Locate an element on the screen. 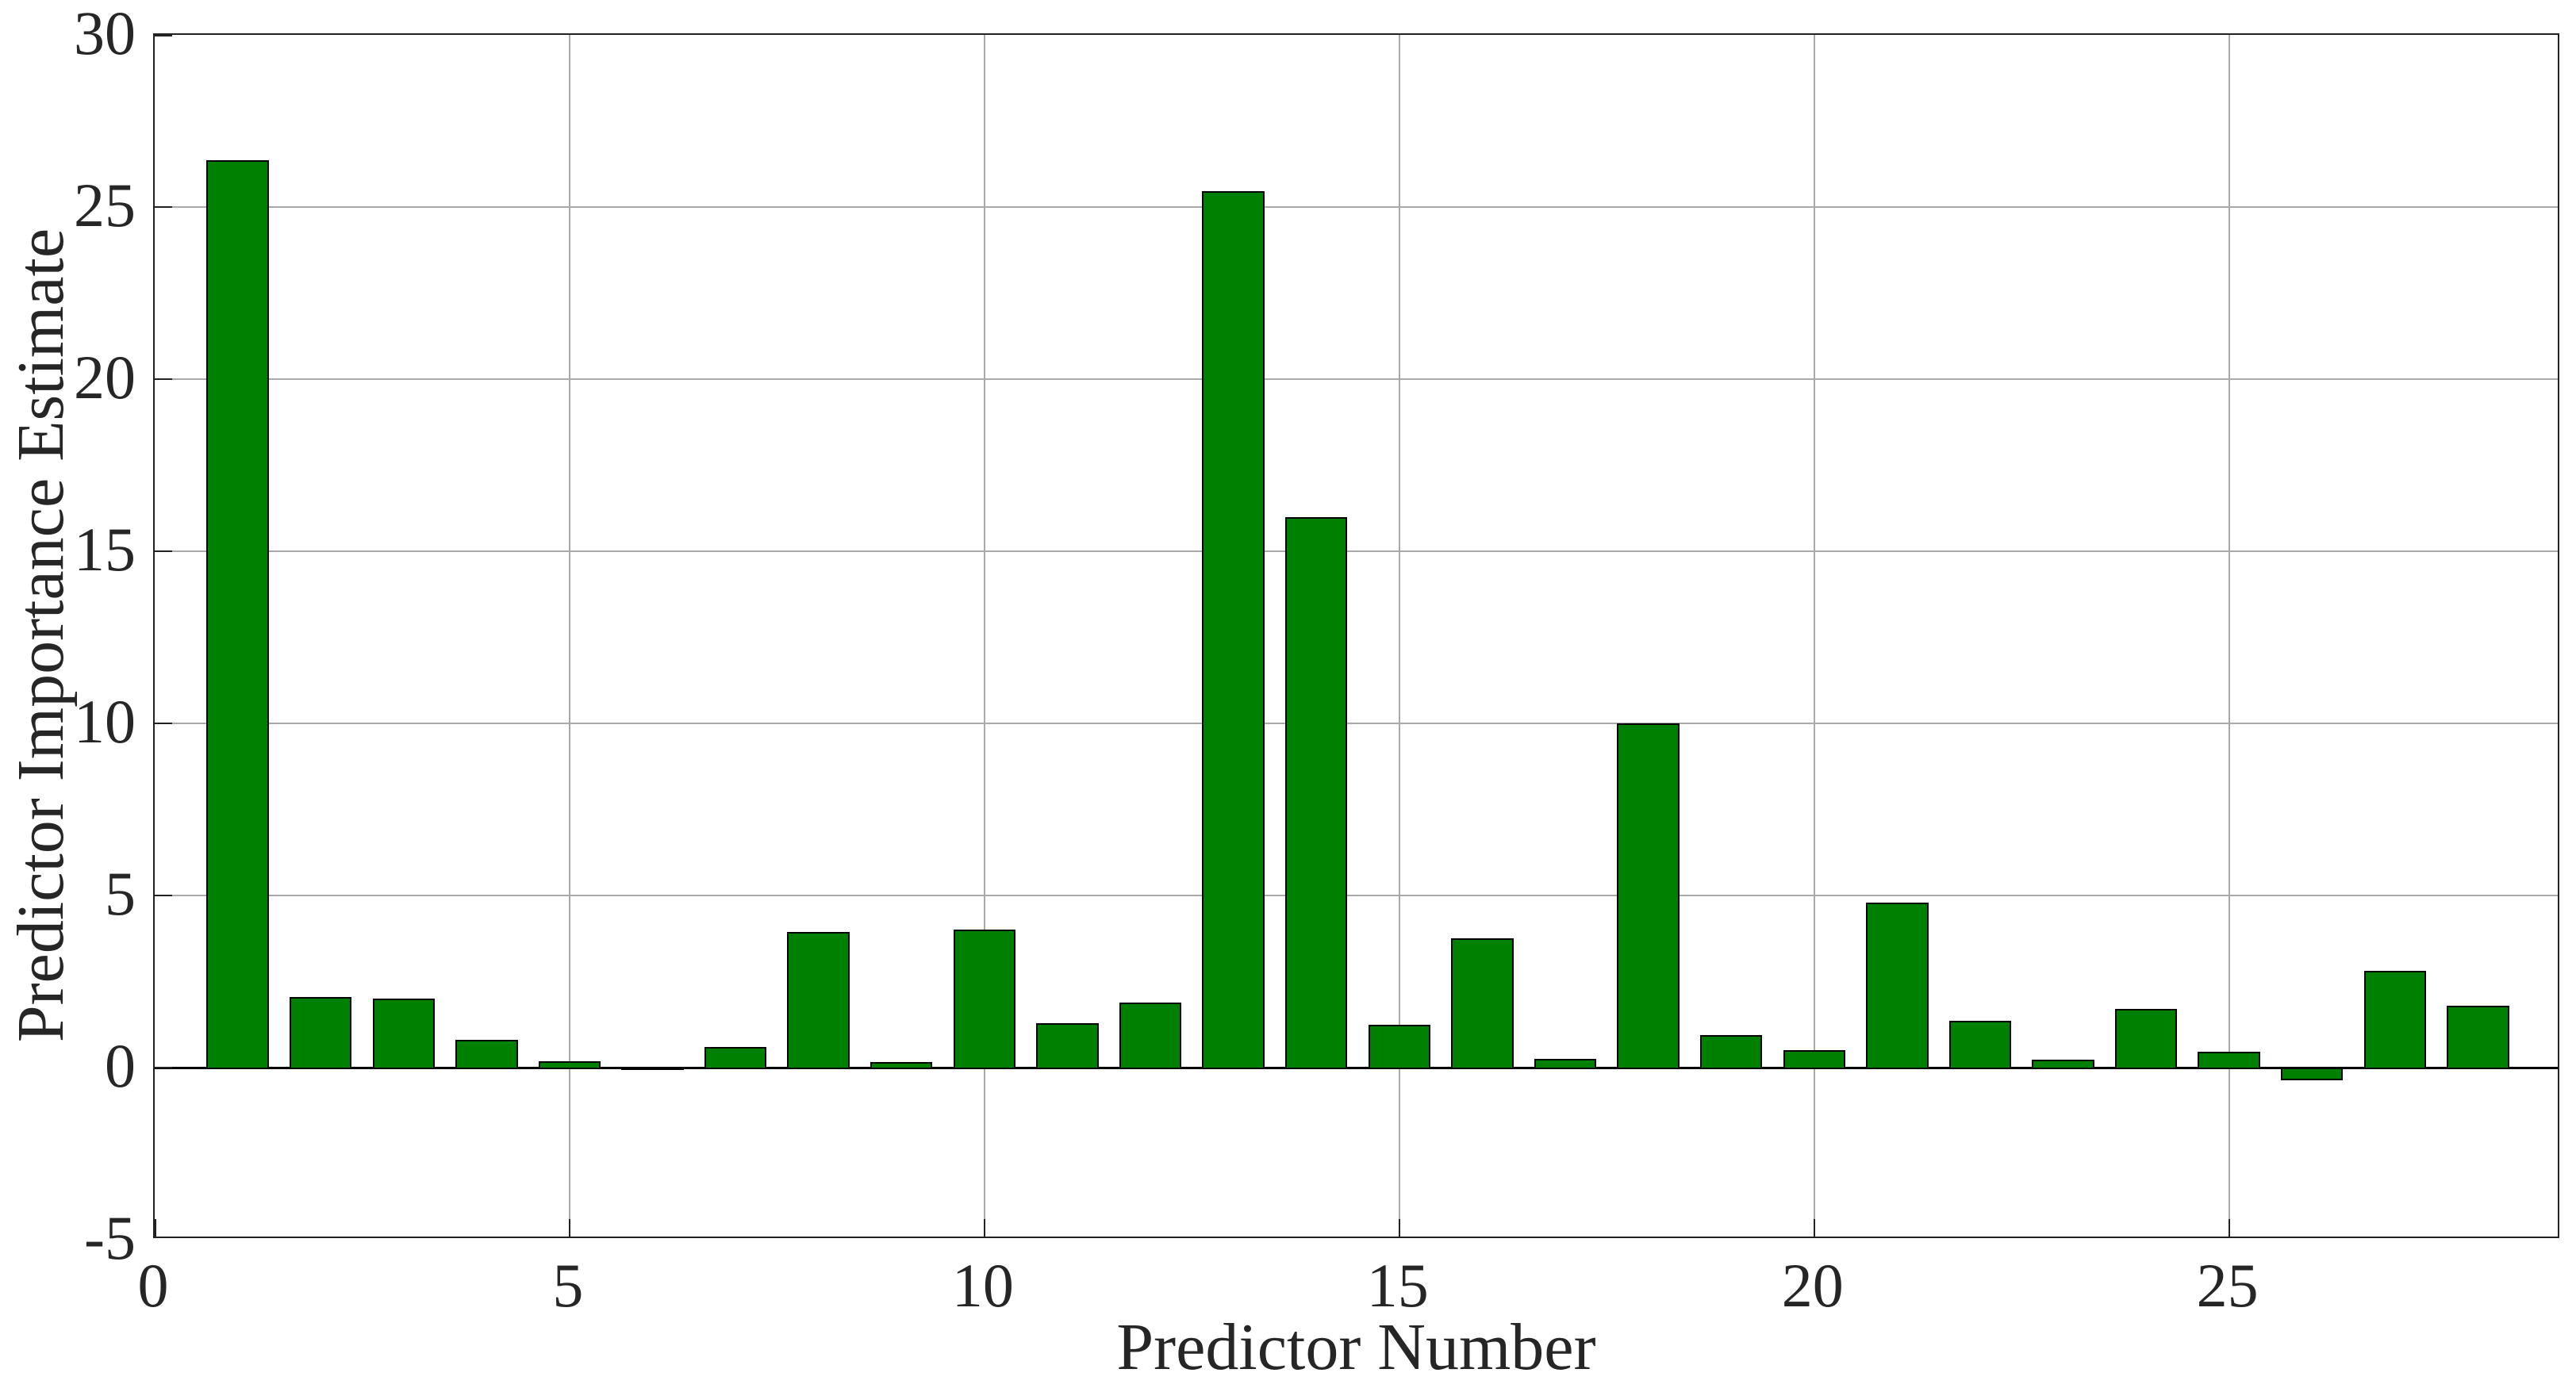 The width and height of the screenshot is (2576, 1392). y-tick-label: 5 is located at coordinates (120, 893).